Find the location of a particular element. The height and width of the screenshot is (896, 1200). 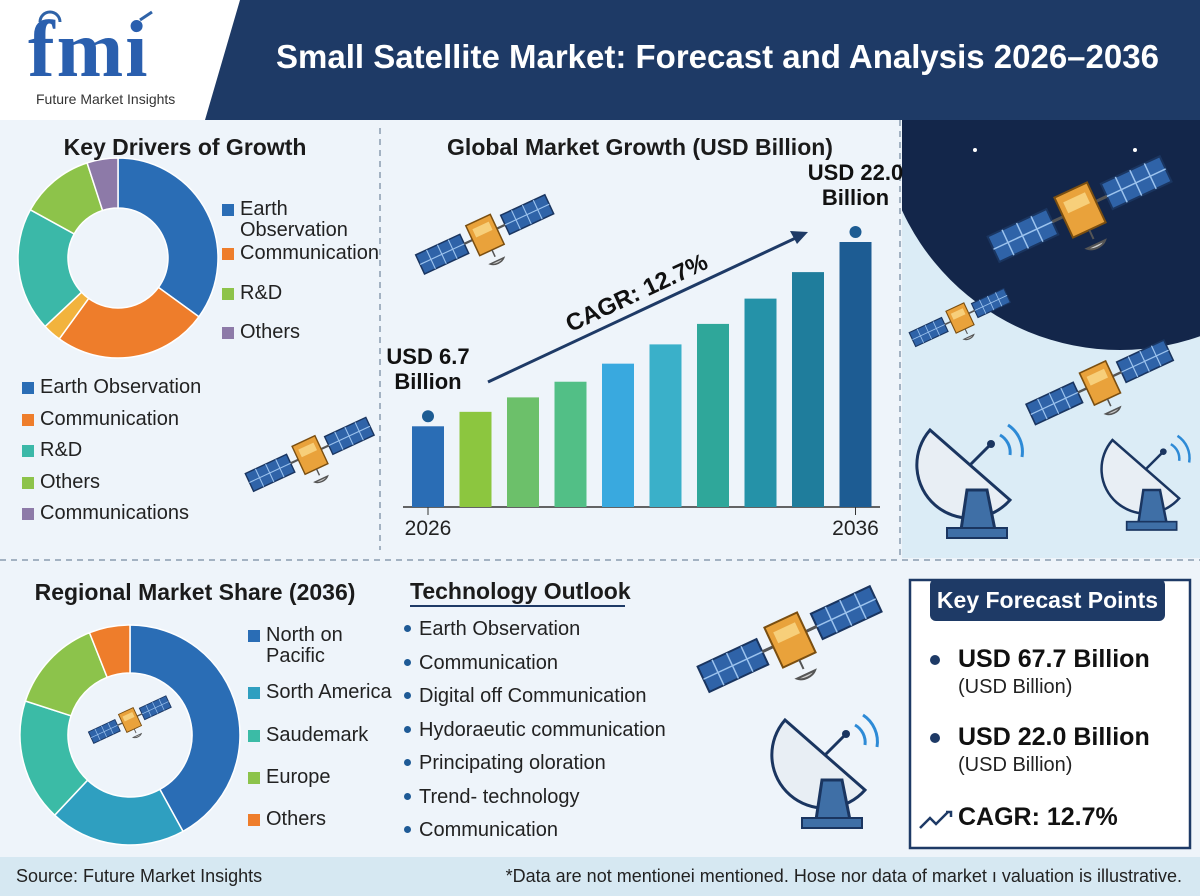

legend-entry: Europe is located at coordinates (323, 777).